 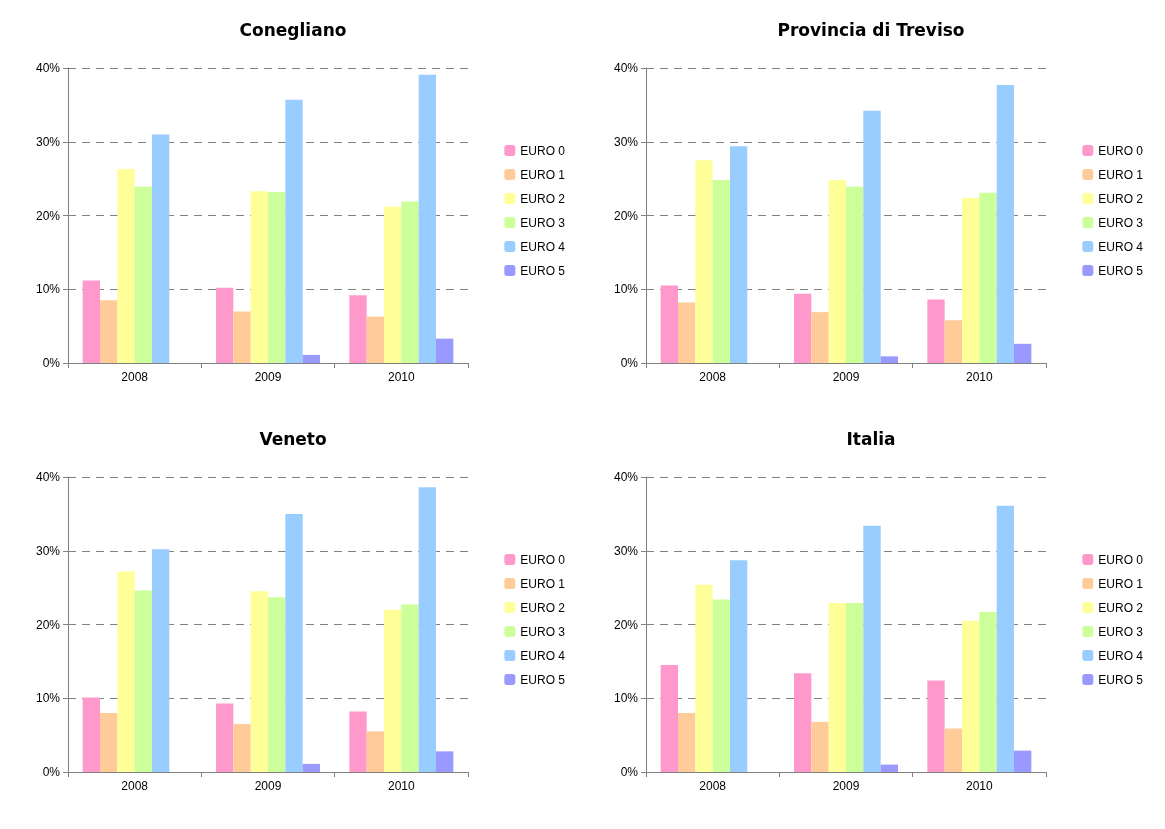 I want to click on chart-title: Provincia di Treviso, so click(x=871, y=29).